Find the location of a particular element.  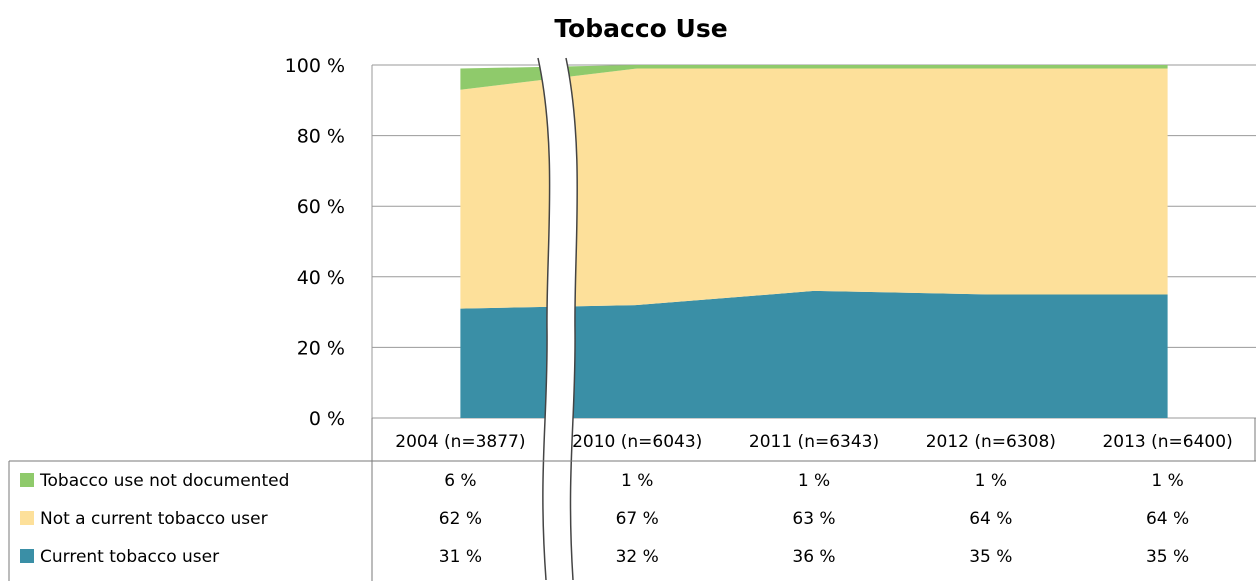

data-label: 32 % is located at coordinates (637, 557).